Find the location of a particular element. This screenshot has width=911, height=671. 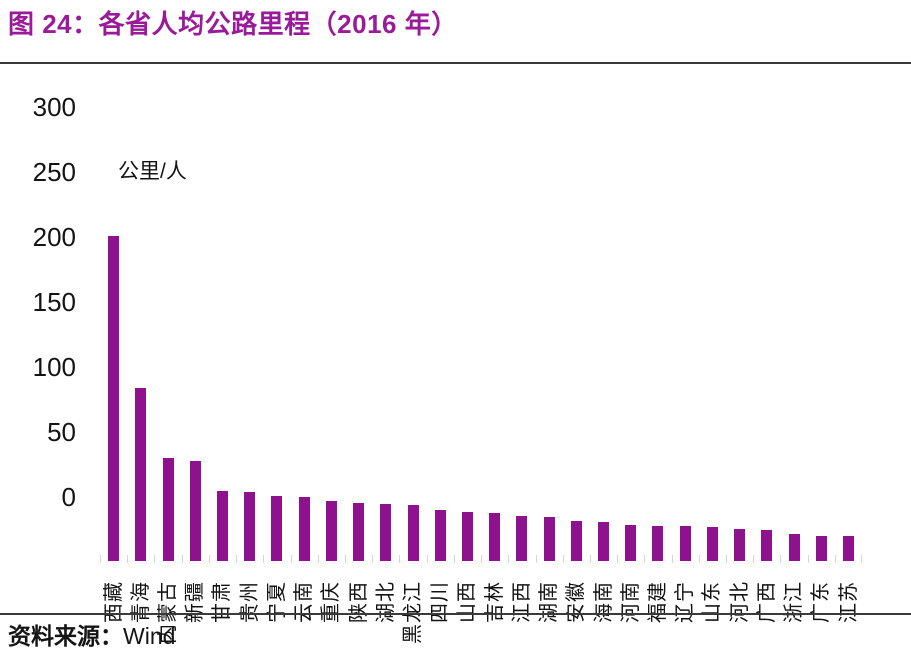

chart-title: 图 24：各省人均公路里程（2016 年） is located at coordinates (233, 24).